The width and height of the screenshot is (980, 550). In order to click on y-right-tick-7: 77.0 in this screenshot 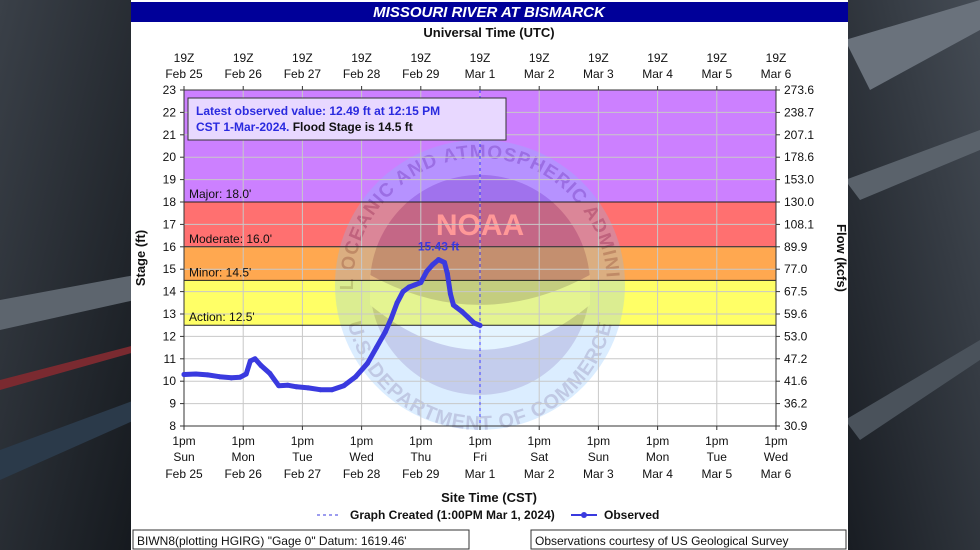, I will do `click(796, 269)`.